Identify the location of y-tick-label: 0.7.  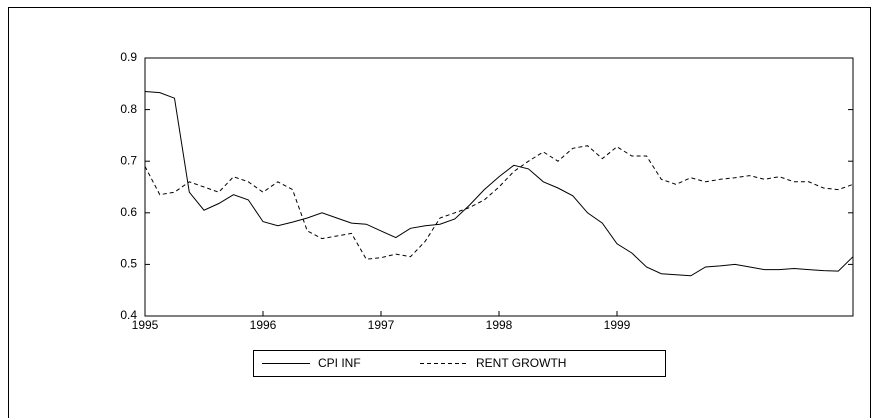
(128, 160).